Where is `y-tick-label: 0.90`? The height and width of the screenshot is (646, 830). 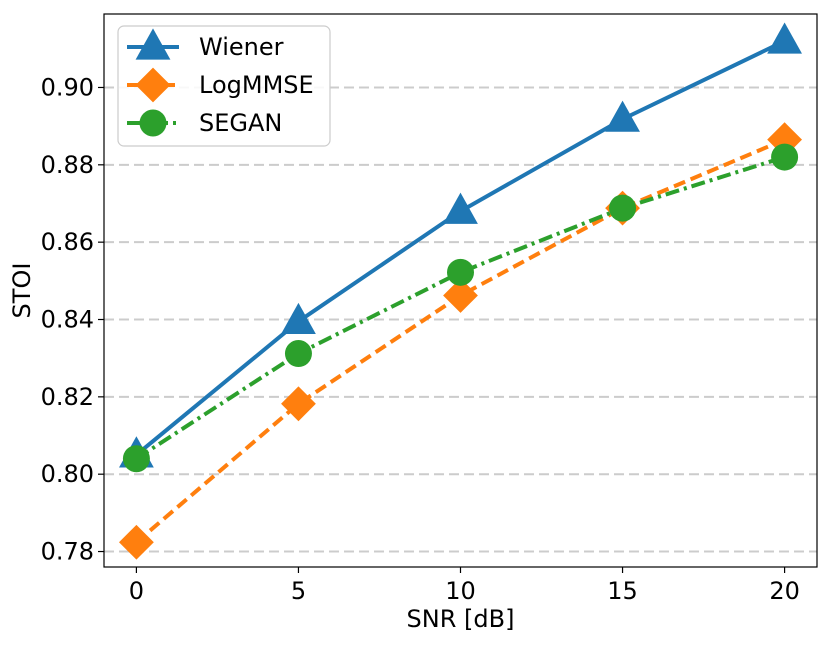 y-tick-label: 0.90 is located at coordinates (67, 87).